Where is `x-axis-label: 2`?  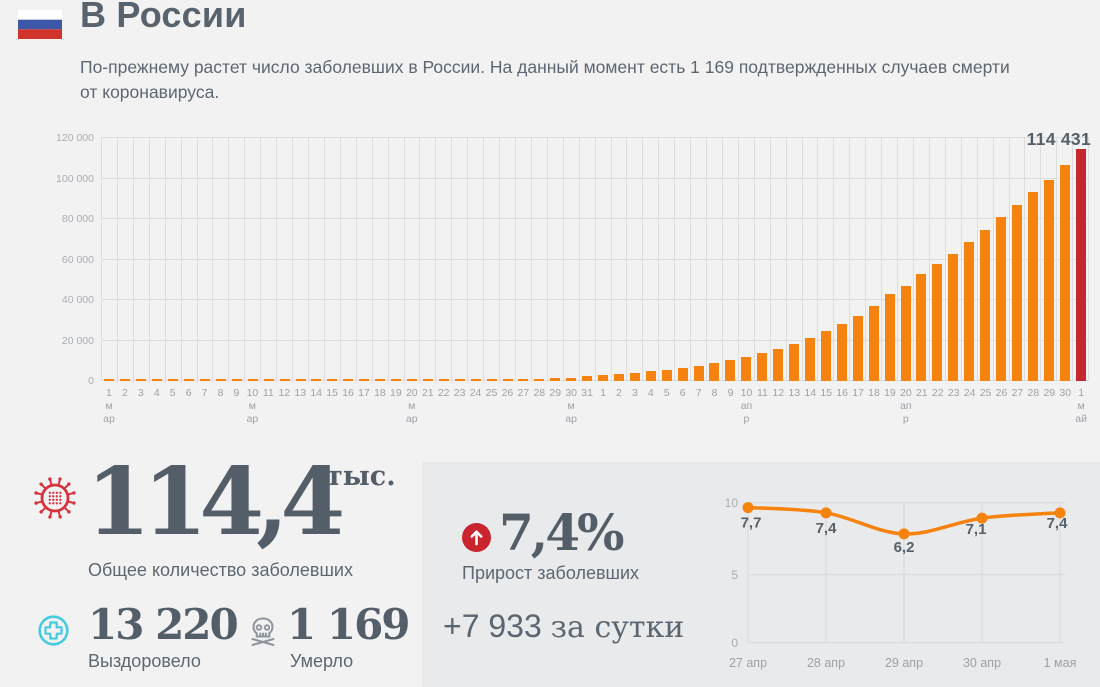 x-axis-label: 2 is located at coordinates (125, 406).